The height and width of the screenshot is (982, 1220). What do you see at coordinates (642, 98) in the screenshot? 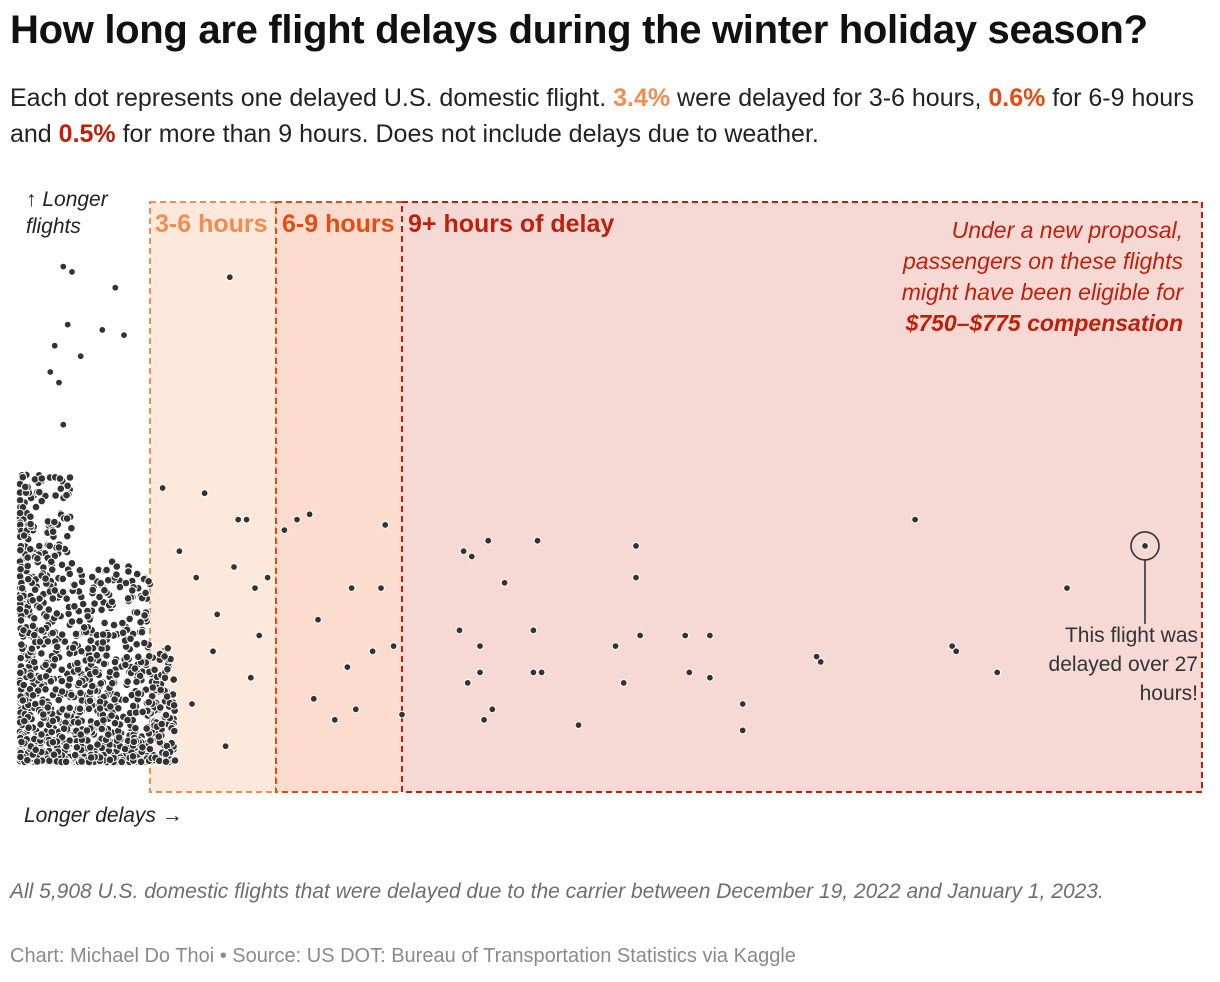
I see `subtitle-pct-3-6: 3.4%` at bounding box center [642, 98].